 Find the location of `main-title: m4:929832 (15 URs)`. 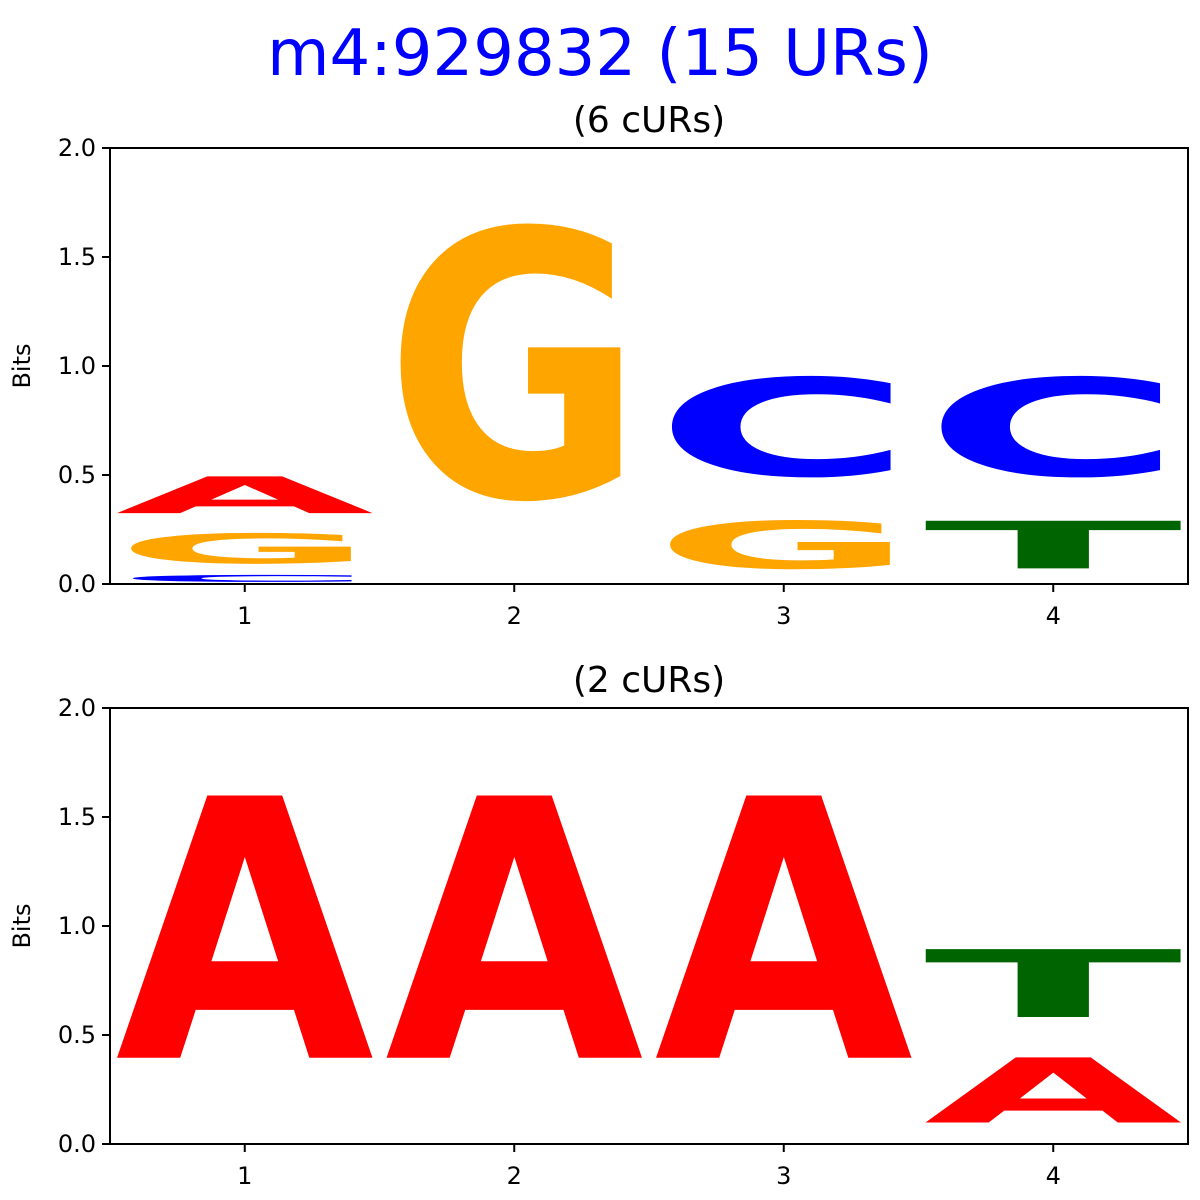

main-title: m4:929832 (15 URs) is located at coordinates (600, 54).